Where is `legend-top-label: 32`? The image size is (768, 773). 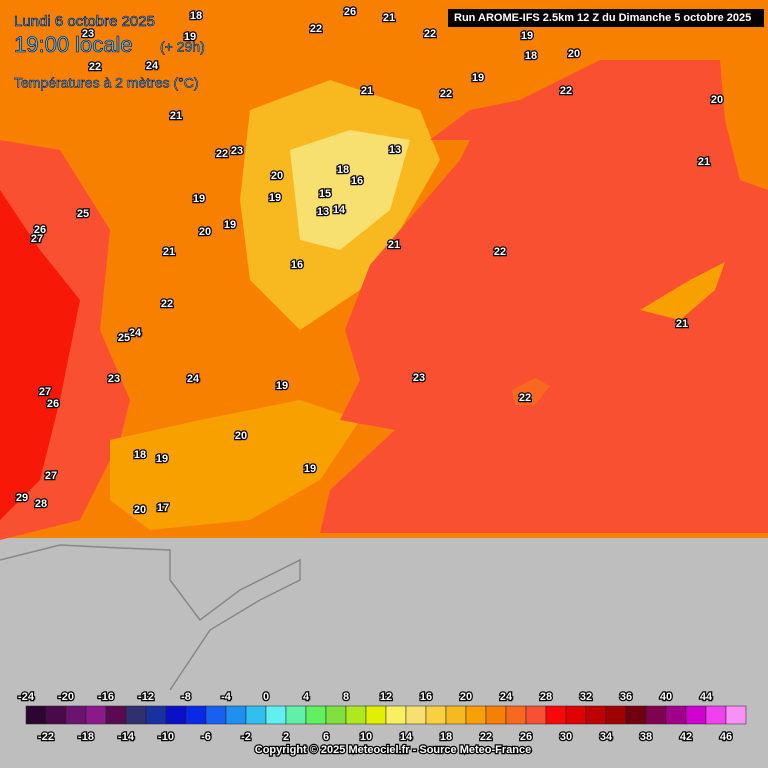 legend-top-label: 32 is located at coordinates (586, 697).